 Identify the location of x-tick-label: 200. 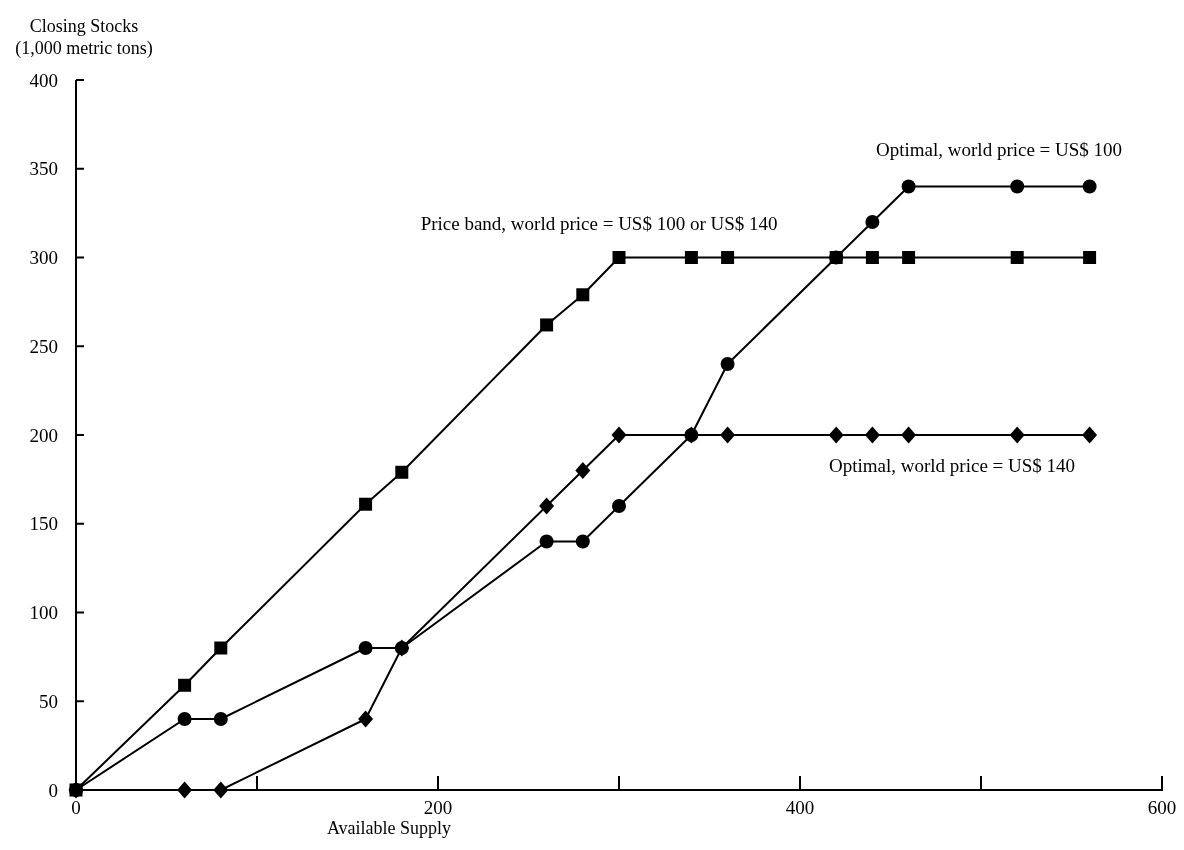
(438, 807).